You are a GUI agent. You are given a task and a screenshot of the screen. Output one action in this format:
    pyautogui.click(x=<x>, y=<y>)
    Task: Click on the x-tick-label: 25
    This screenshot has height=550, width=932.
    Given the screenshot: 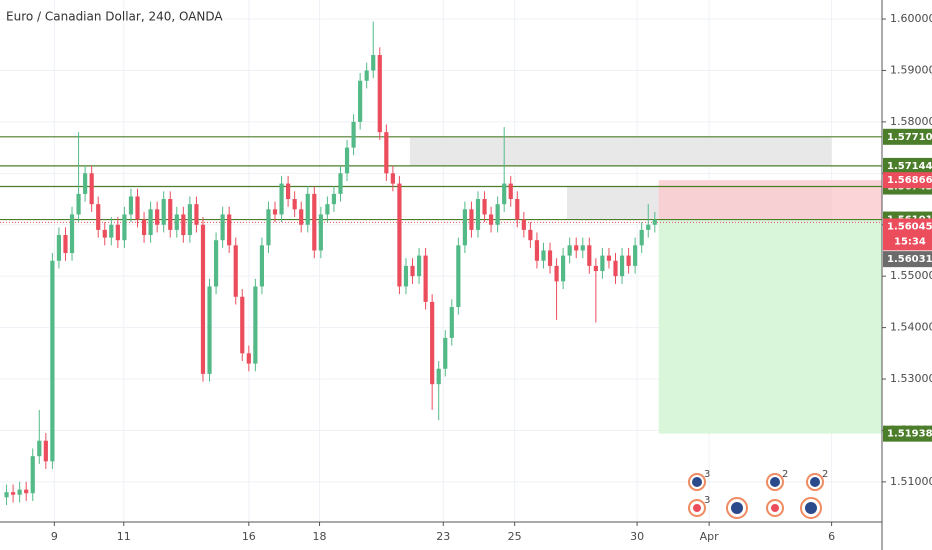 What is the action you would take?
    pyautogui.click(x=515, y=536)
    